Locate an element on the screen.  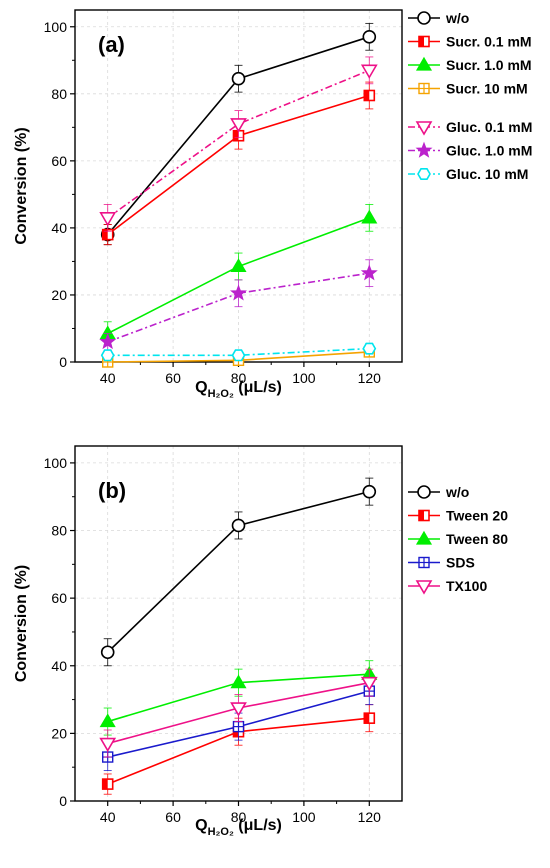
legend-entry: Tween 80 is located at coordinates (458, 538).